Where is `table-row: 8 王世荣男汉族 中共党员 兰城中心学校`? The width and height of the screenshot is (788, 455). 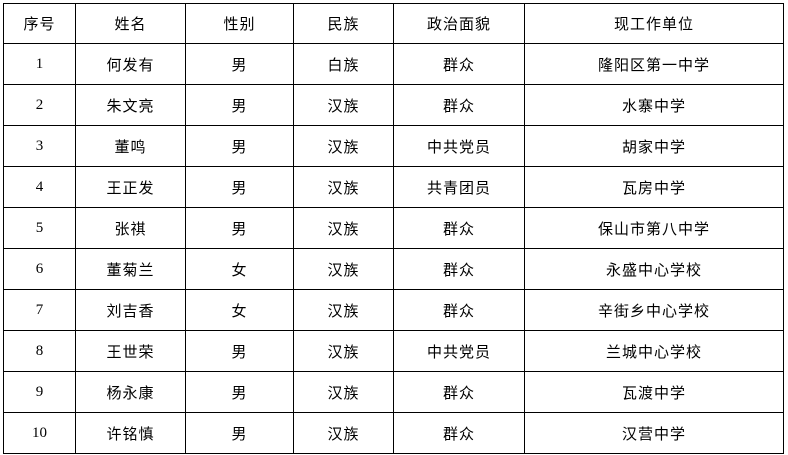
table-row: 8 王世荣男汉族 中共党员 兰城中心学校 is located at coordinates (393, 351).